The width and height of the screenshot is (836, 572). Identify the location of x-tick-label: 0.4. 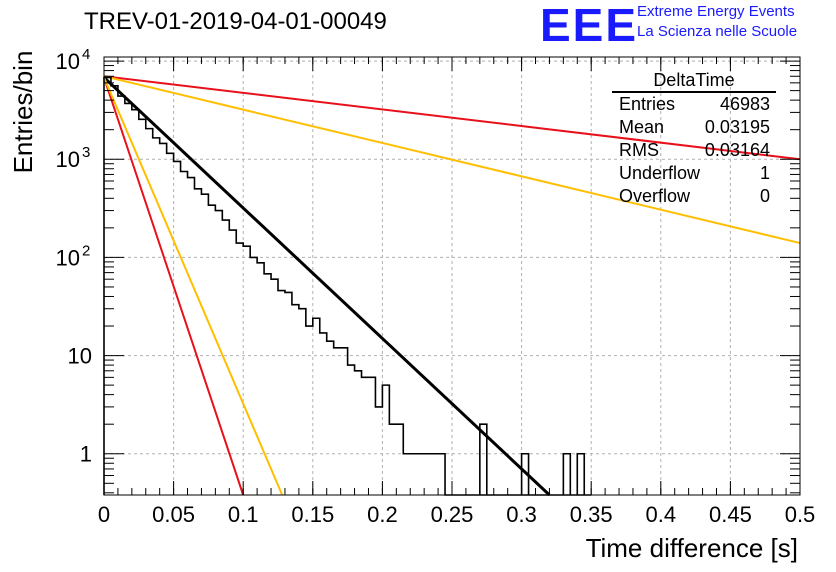
(661, 514).